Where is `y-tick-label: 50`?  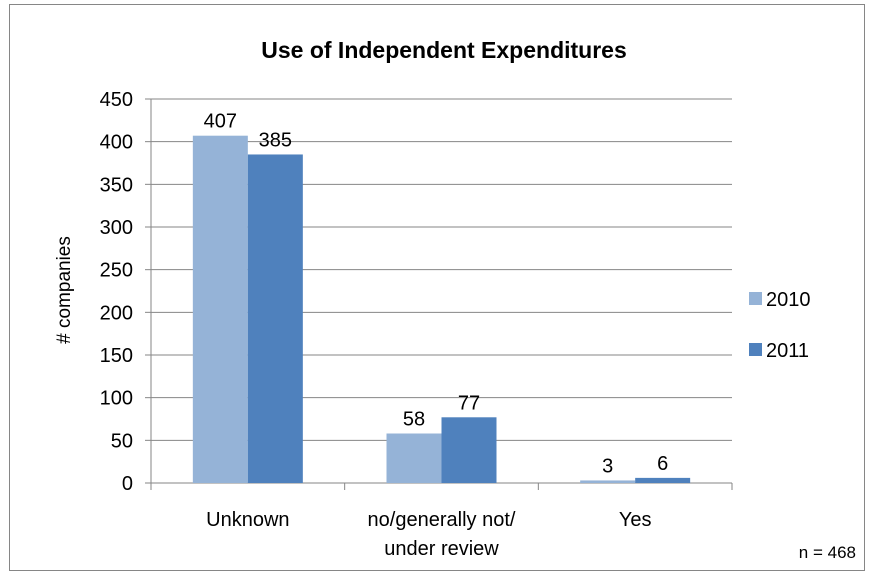 y-tick-label: 50 is located at coordinates (122, 441).